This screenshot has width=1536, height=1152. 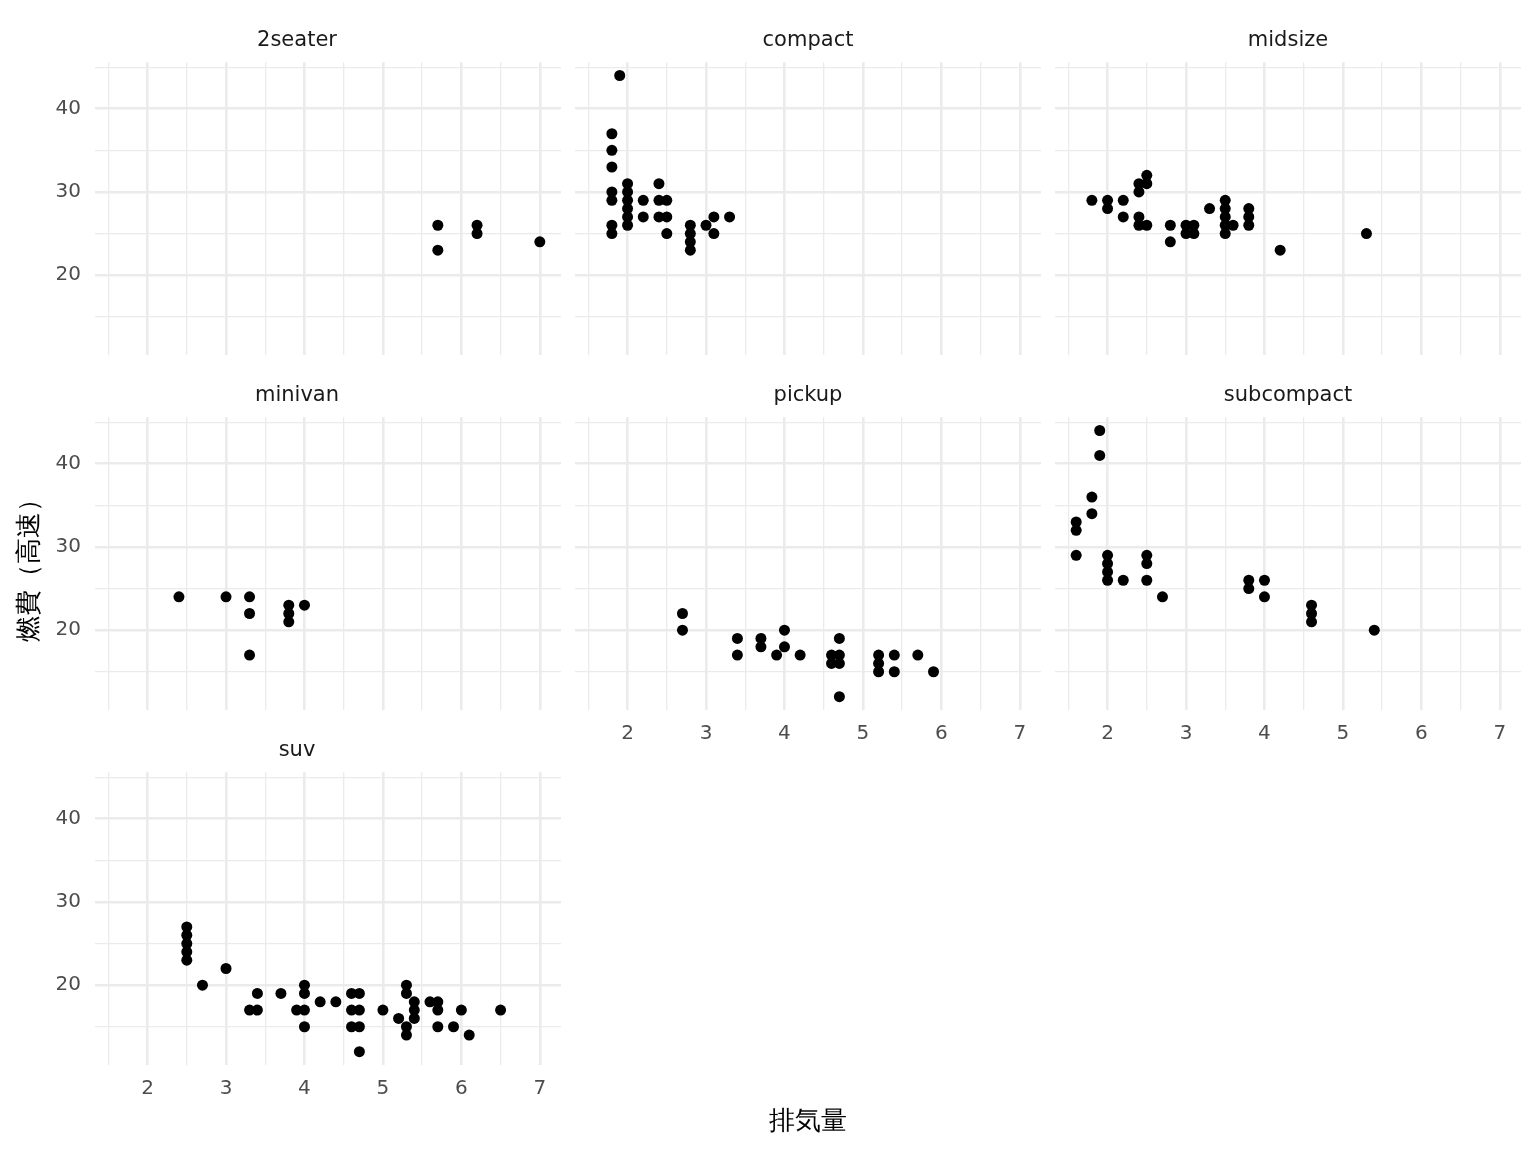 I want to click on chart-title: suv, so click(x=297, y=749).